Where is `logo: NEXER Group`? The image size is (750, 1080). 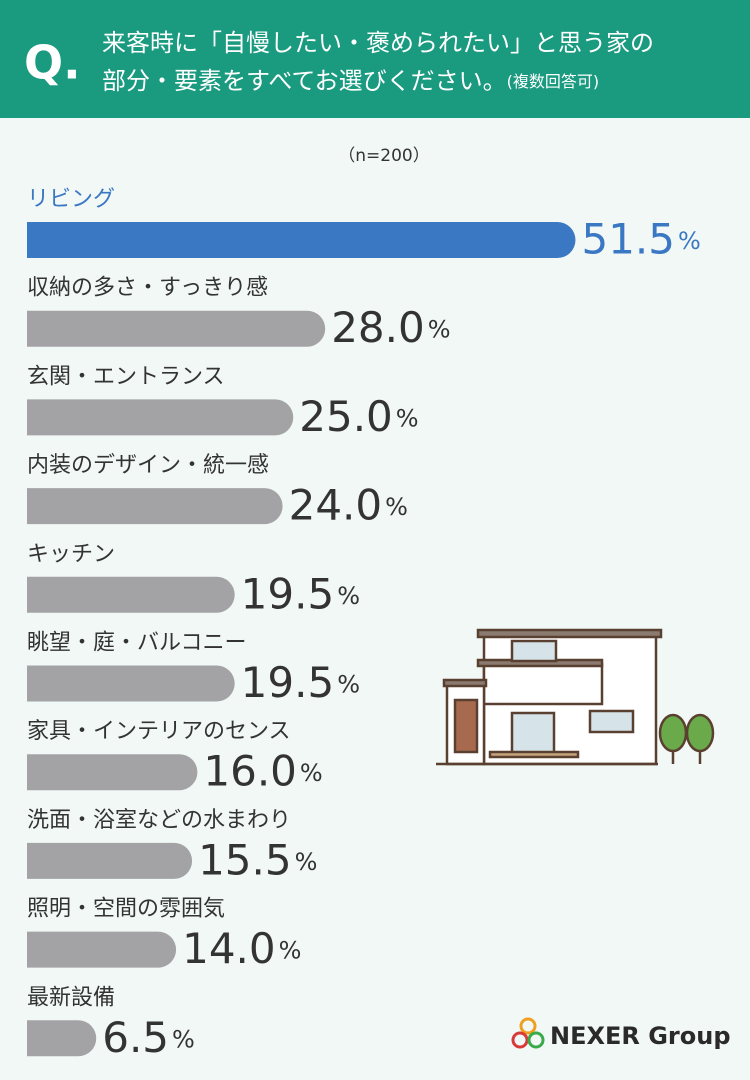
logo: NEXER Group is located at coordinates (621, 1033).